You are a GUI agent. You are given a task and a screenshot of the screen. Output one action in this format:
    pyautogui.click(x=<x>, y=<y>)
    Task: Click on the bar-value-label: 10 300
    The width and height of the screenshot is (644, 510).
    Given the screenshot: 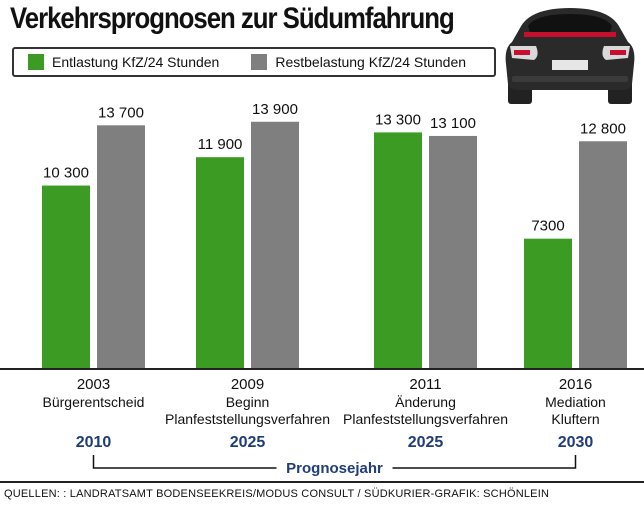 What is the action you would take?
    pyautogui.click(x=66, y=173)
    